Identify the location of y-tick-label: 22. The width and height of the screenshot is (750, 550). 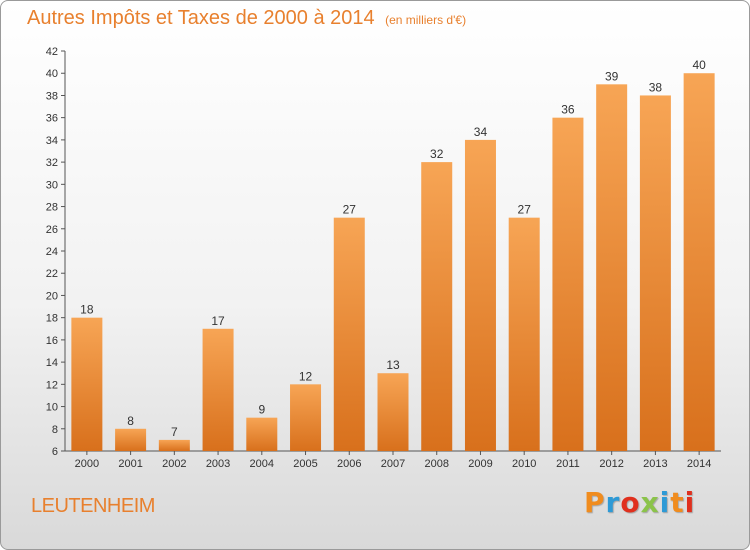
(52, 274).